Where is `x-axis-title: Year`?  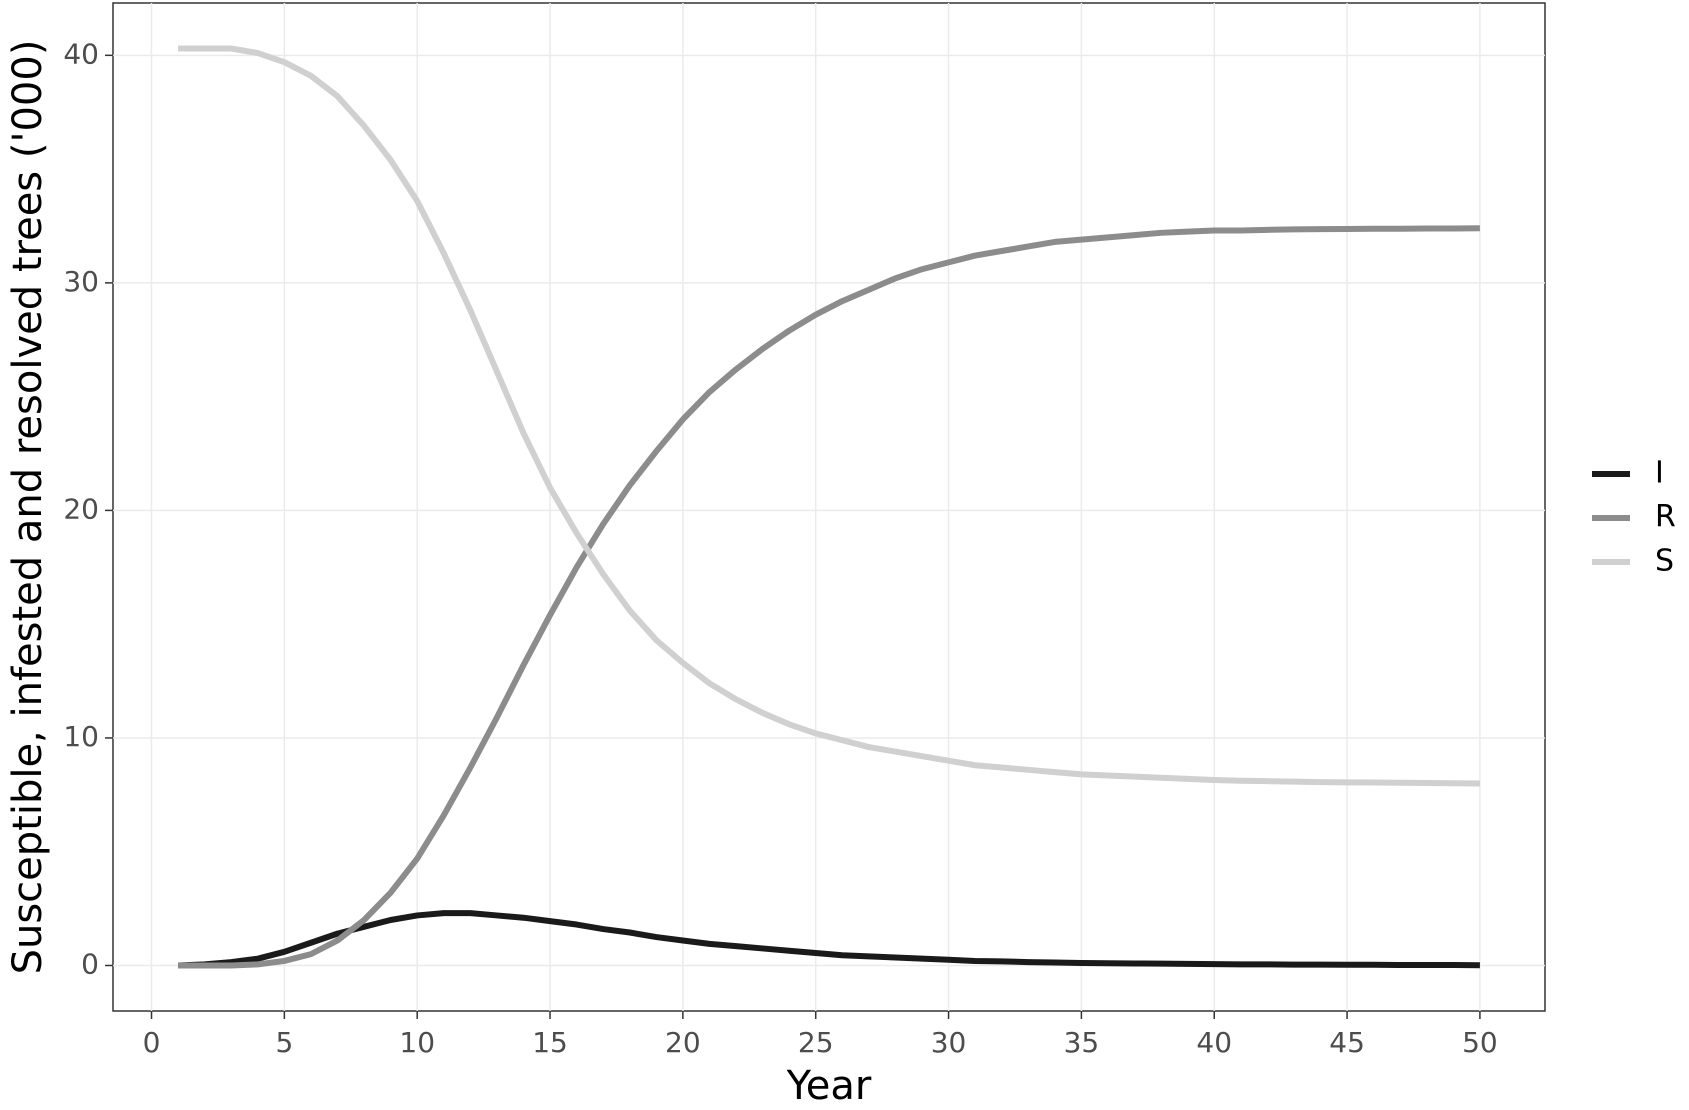
x-axis-title: Year is located at coordinates (829, 1086).